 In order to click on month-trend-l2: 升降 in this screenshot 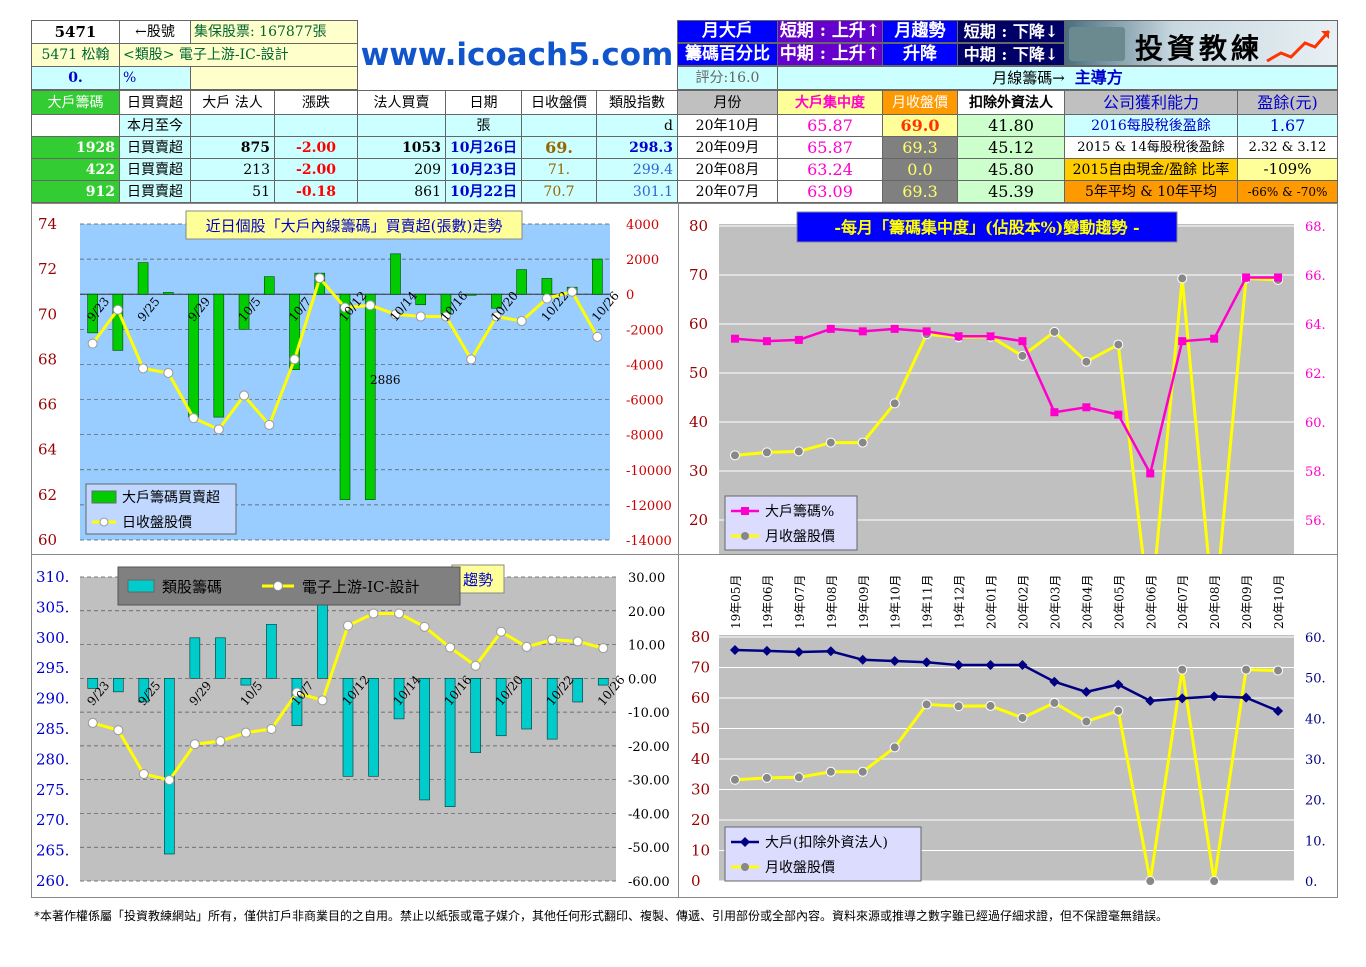, I will do `click(920, 54)`.